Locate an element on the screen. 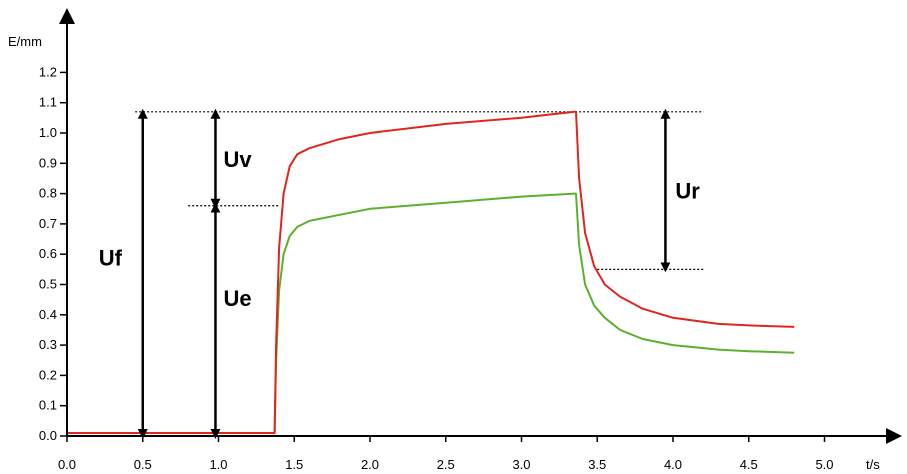  y-tick-label: 0.3 is located at coordinates (48, 344).